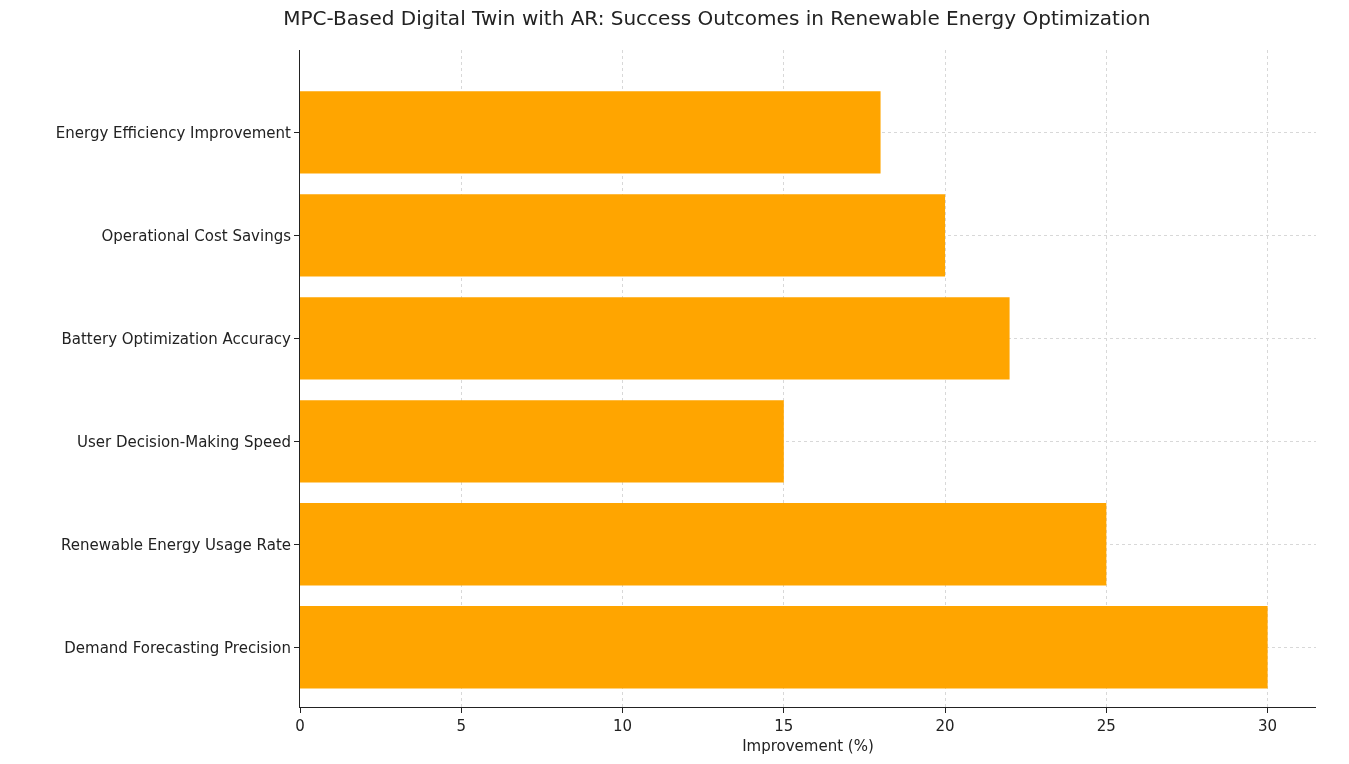 The width and height of the screenshot is (1349, 764). Describe the element at coordinates (300, 726) in the screenshot. I see `x-tick-label: 0` at that location.